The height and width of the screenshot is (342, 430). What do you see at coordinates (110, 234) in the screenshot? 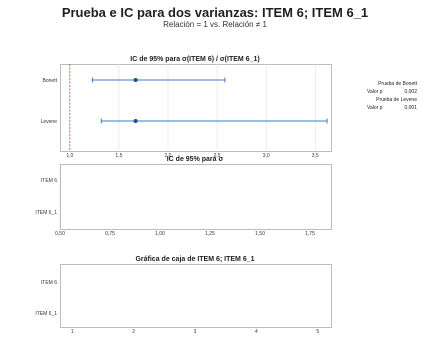
I see `x-tick-label: 0,75` at bounding box center [110, 234].